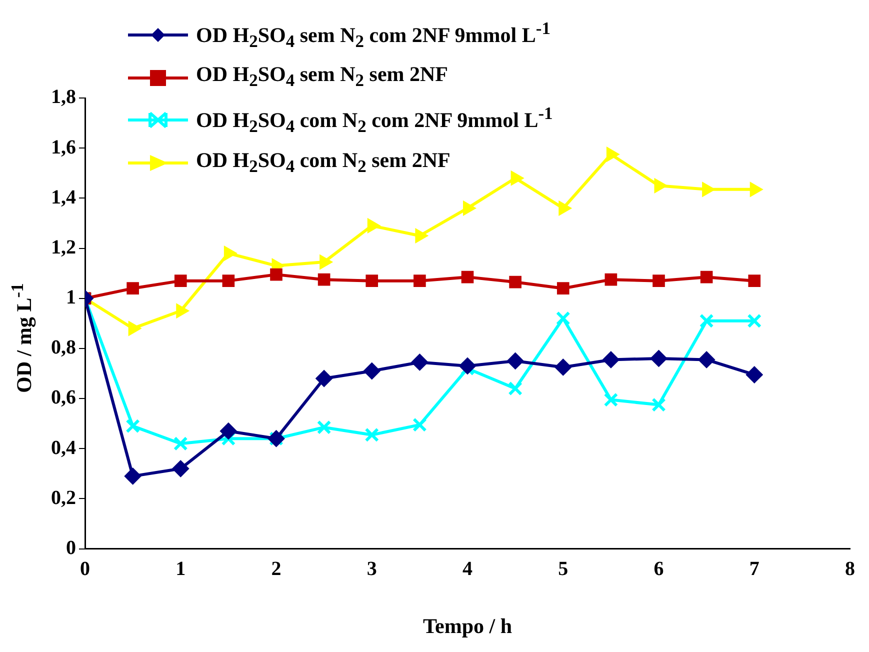 The image size is (869, 652). Describe the element at coordinates (63, 397) in the screenshot. I see `y-tick-label: 0,6` at that location.